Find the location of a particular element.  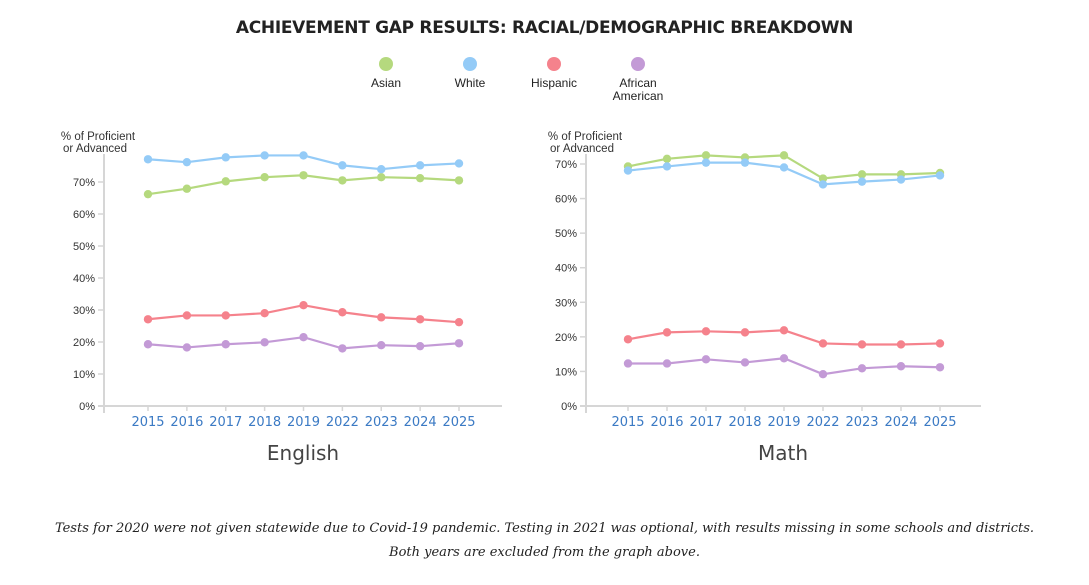

legend-swatch-white is located at coordinates (470, 64).